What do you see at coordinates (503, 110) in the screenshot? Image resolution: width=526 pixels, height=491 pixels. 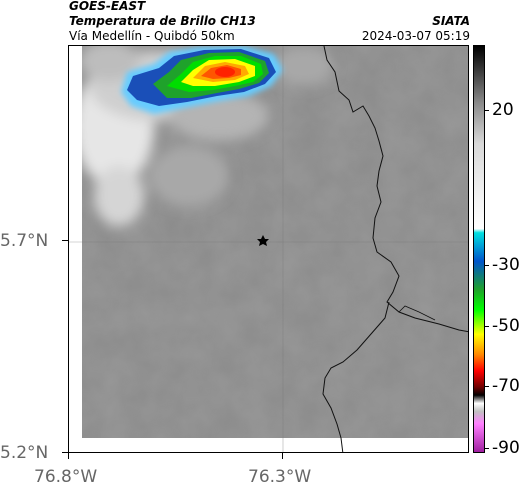 I see `colorbar-label: 20` at bounding box center [503, 110].